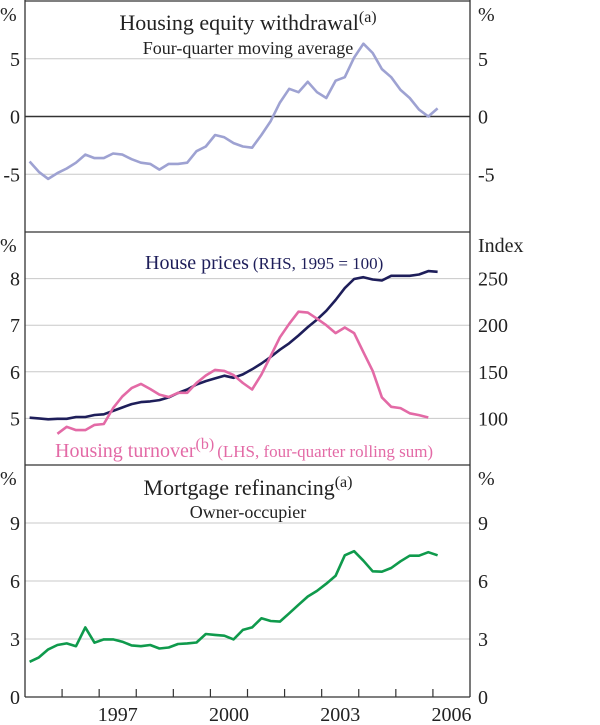 The width and height of the screenshot is (600, 725). Describe the element at coordinates (264, 263) in the screenshot. I see `house-prices-label: House prices (RHS, 1995 = 100)` at that location.